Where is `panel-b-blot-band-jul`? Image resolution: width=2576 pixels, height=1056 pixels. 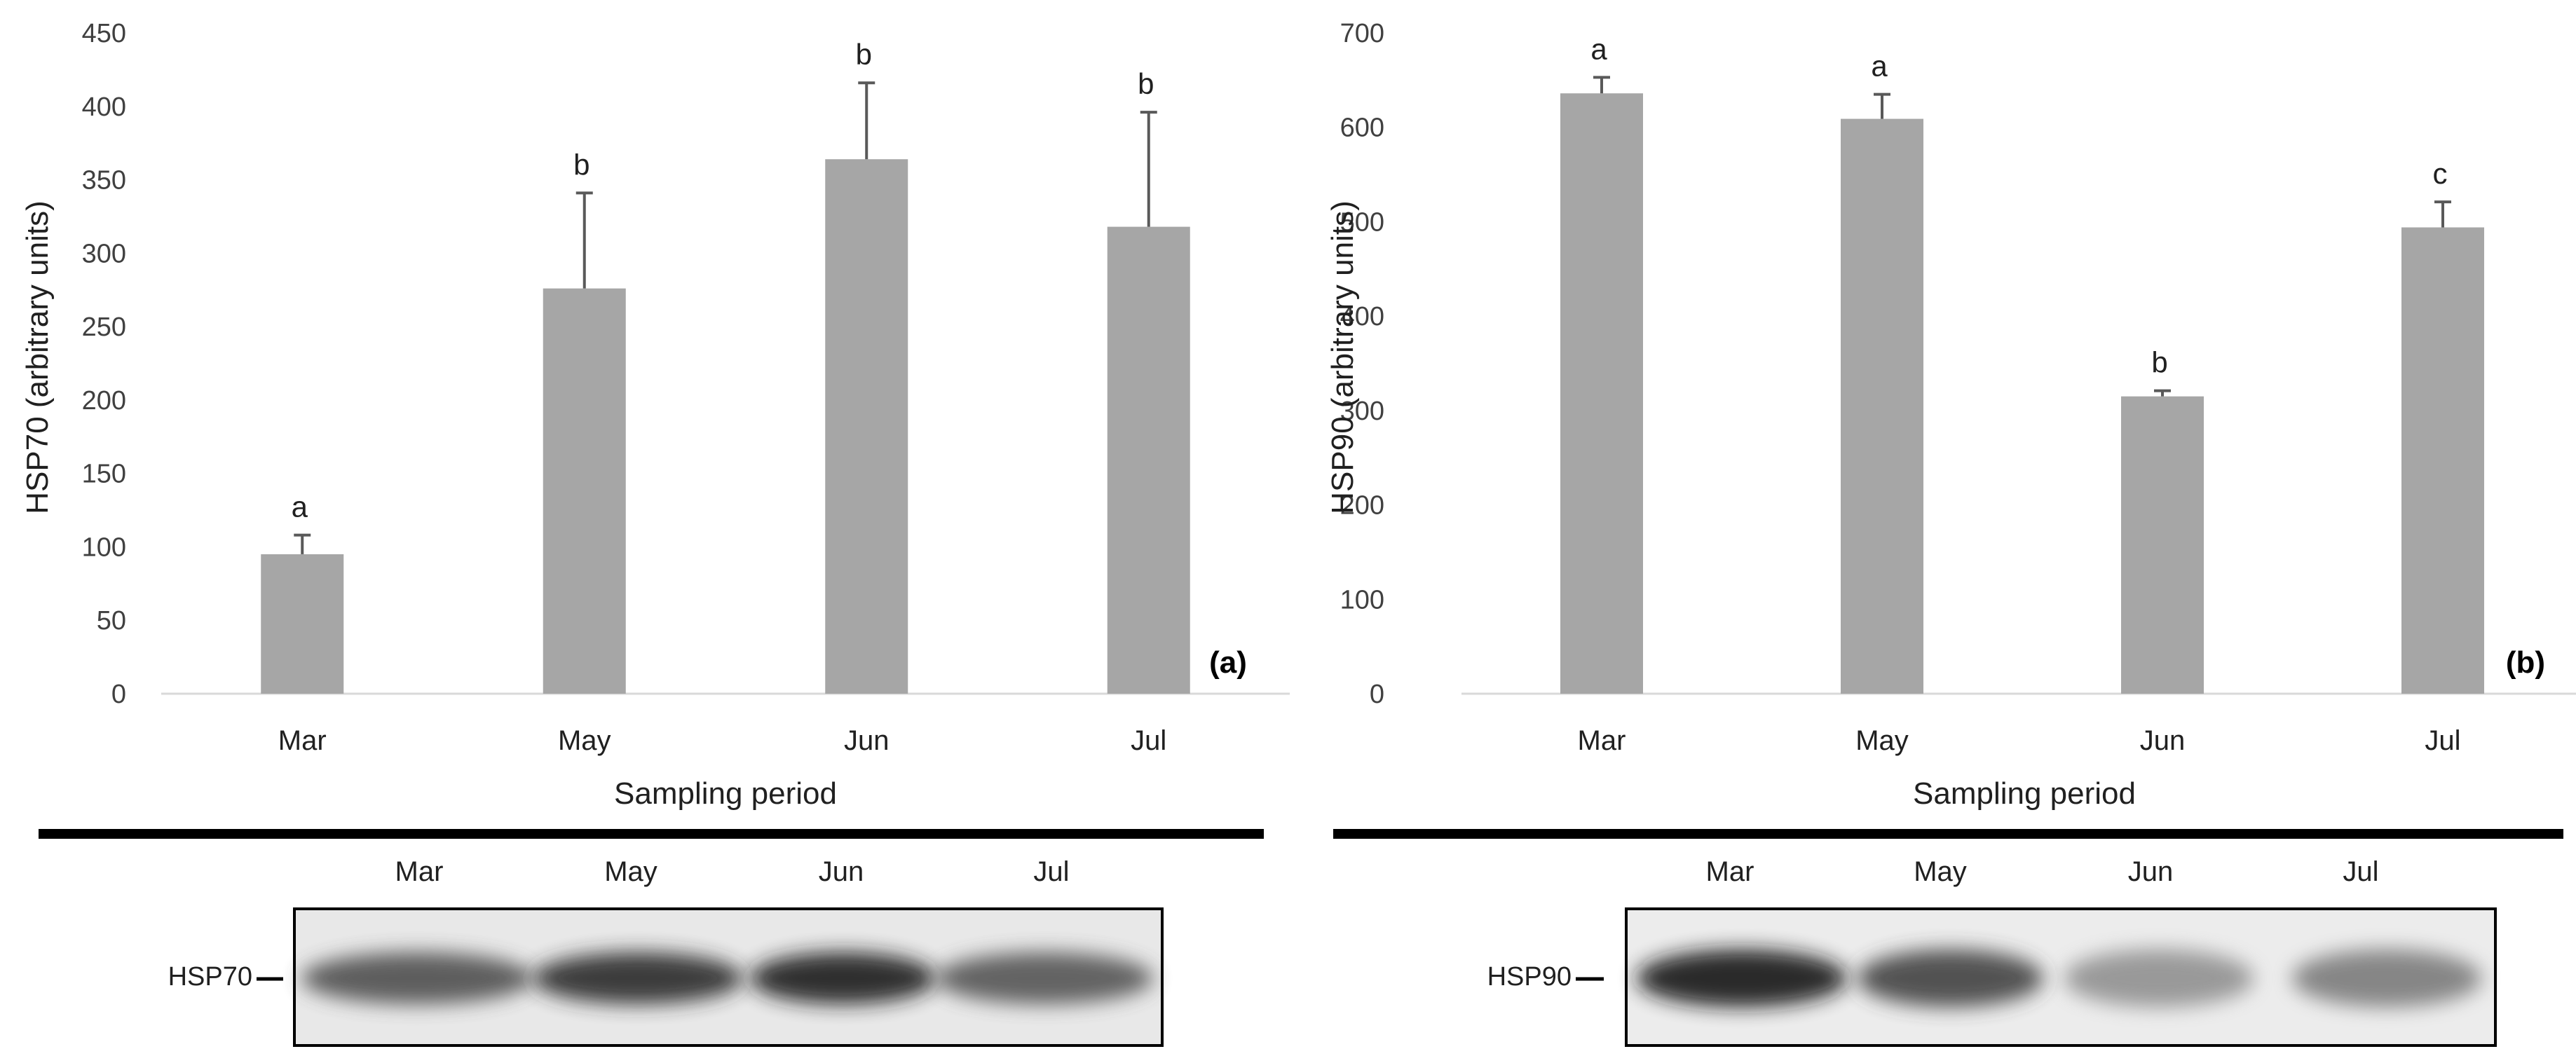
panel-b-blot-band-jul is located at coordinates (2386, 978).